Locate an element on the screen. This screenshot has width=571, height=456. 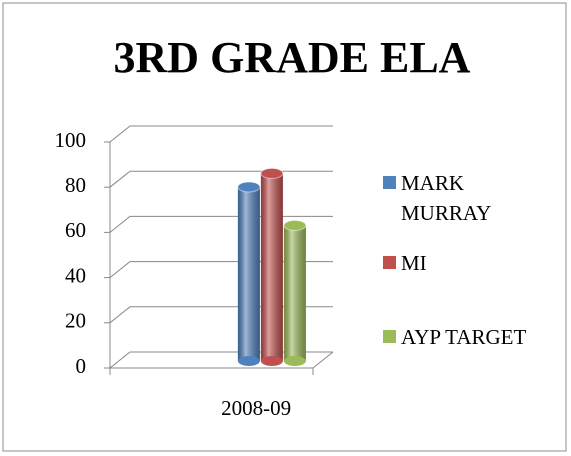
y-tick-label: 20 is located at coordinates (75, 321).